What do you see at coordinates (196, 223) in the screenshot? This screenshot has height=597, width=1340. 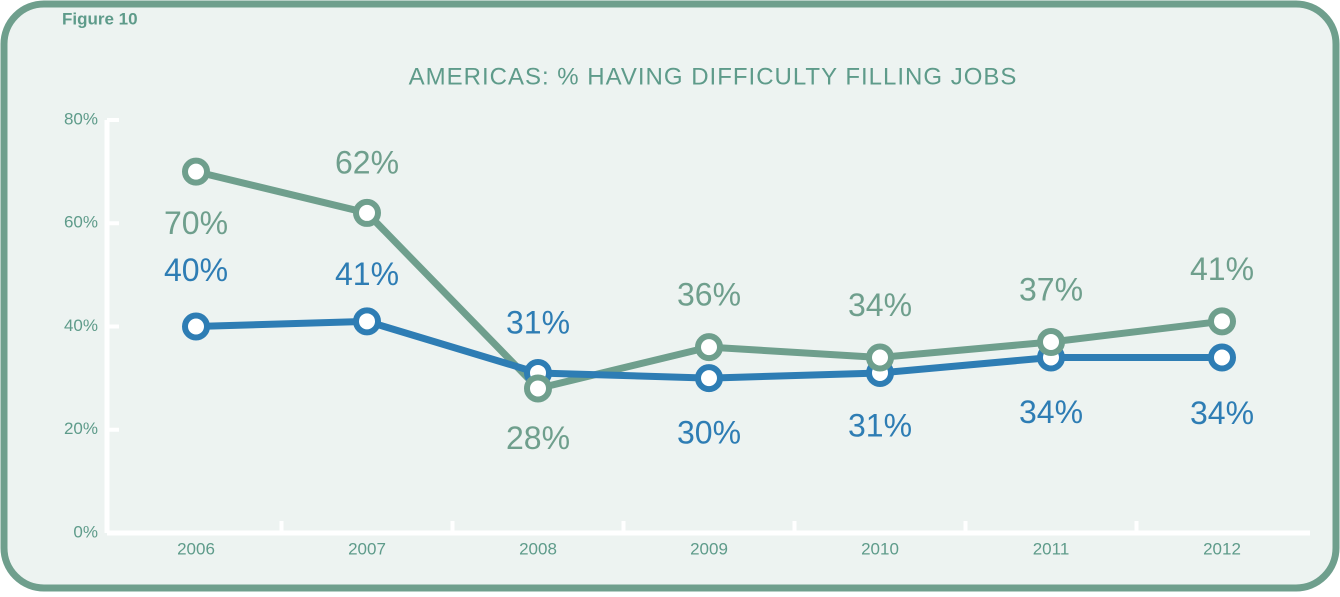 I see `value-label: 70%` at bounding box center [196, 223].